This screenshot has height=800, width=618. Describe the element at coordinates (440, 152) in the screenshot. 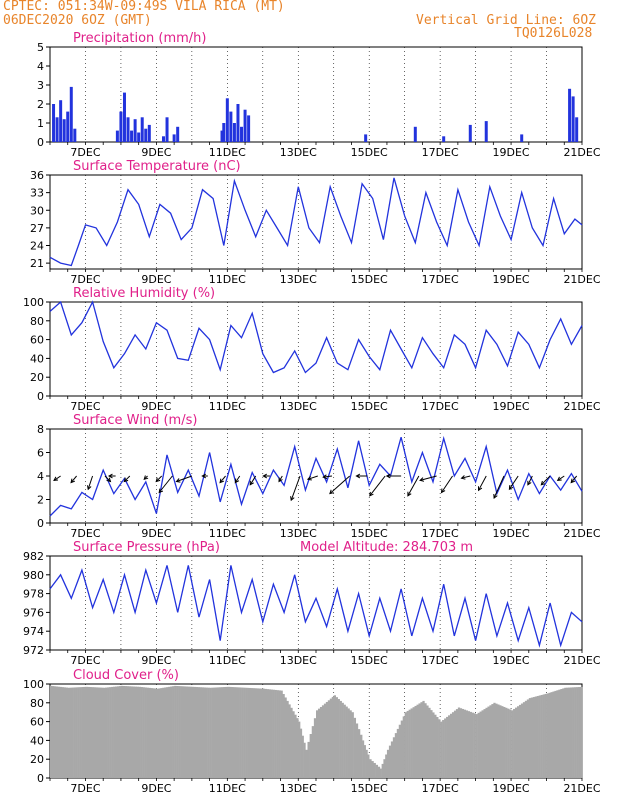

I see `x-tick-label: 17DEC` at that location.